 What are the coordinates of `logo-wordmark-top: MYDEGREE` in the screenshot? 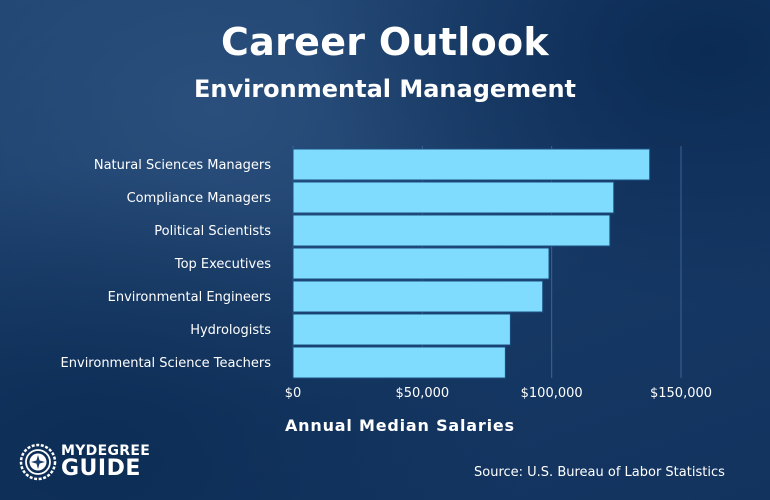 It's located at (106, 451).